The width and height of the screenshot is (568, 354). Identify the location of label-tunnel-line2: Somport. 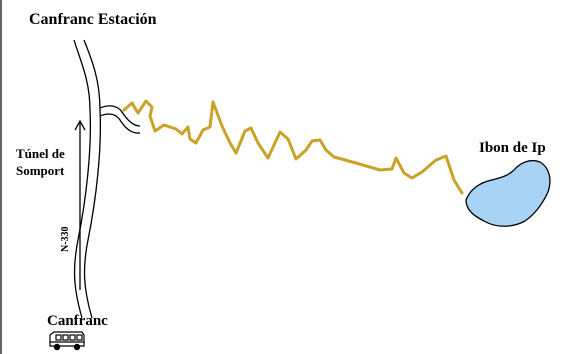
(40, 170).